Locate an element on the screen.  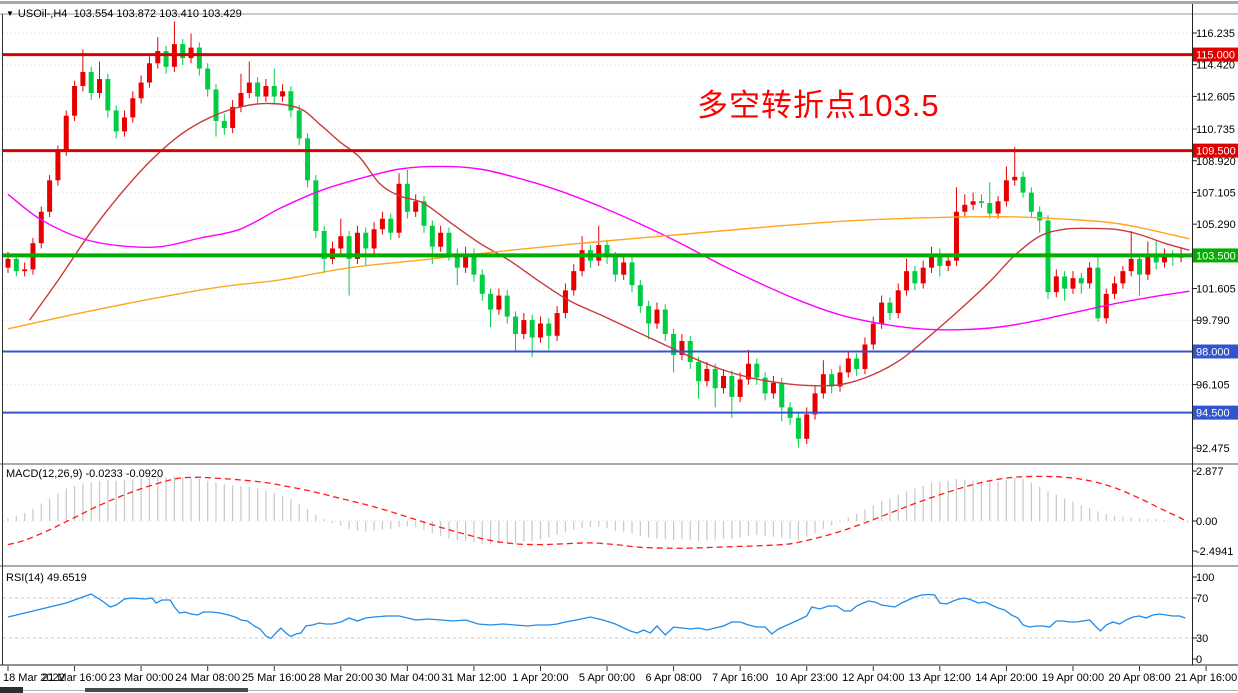
svg-text: 108.920 is located at coordinates (1216, 162).